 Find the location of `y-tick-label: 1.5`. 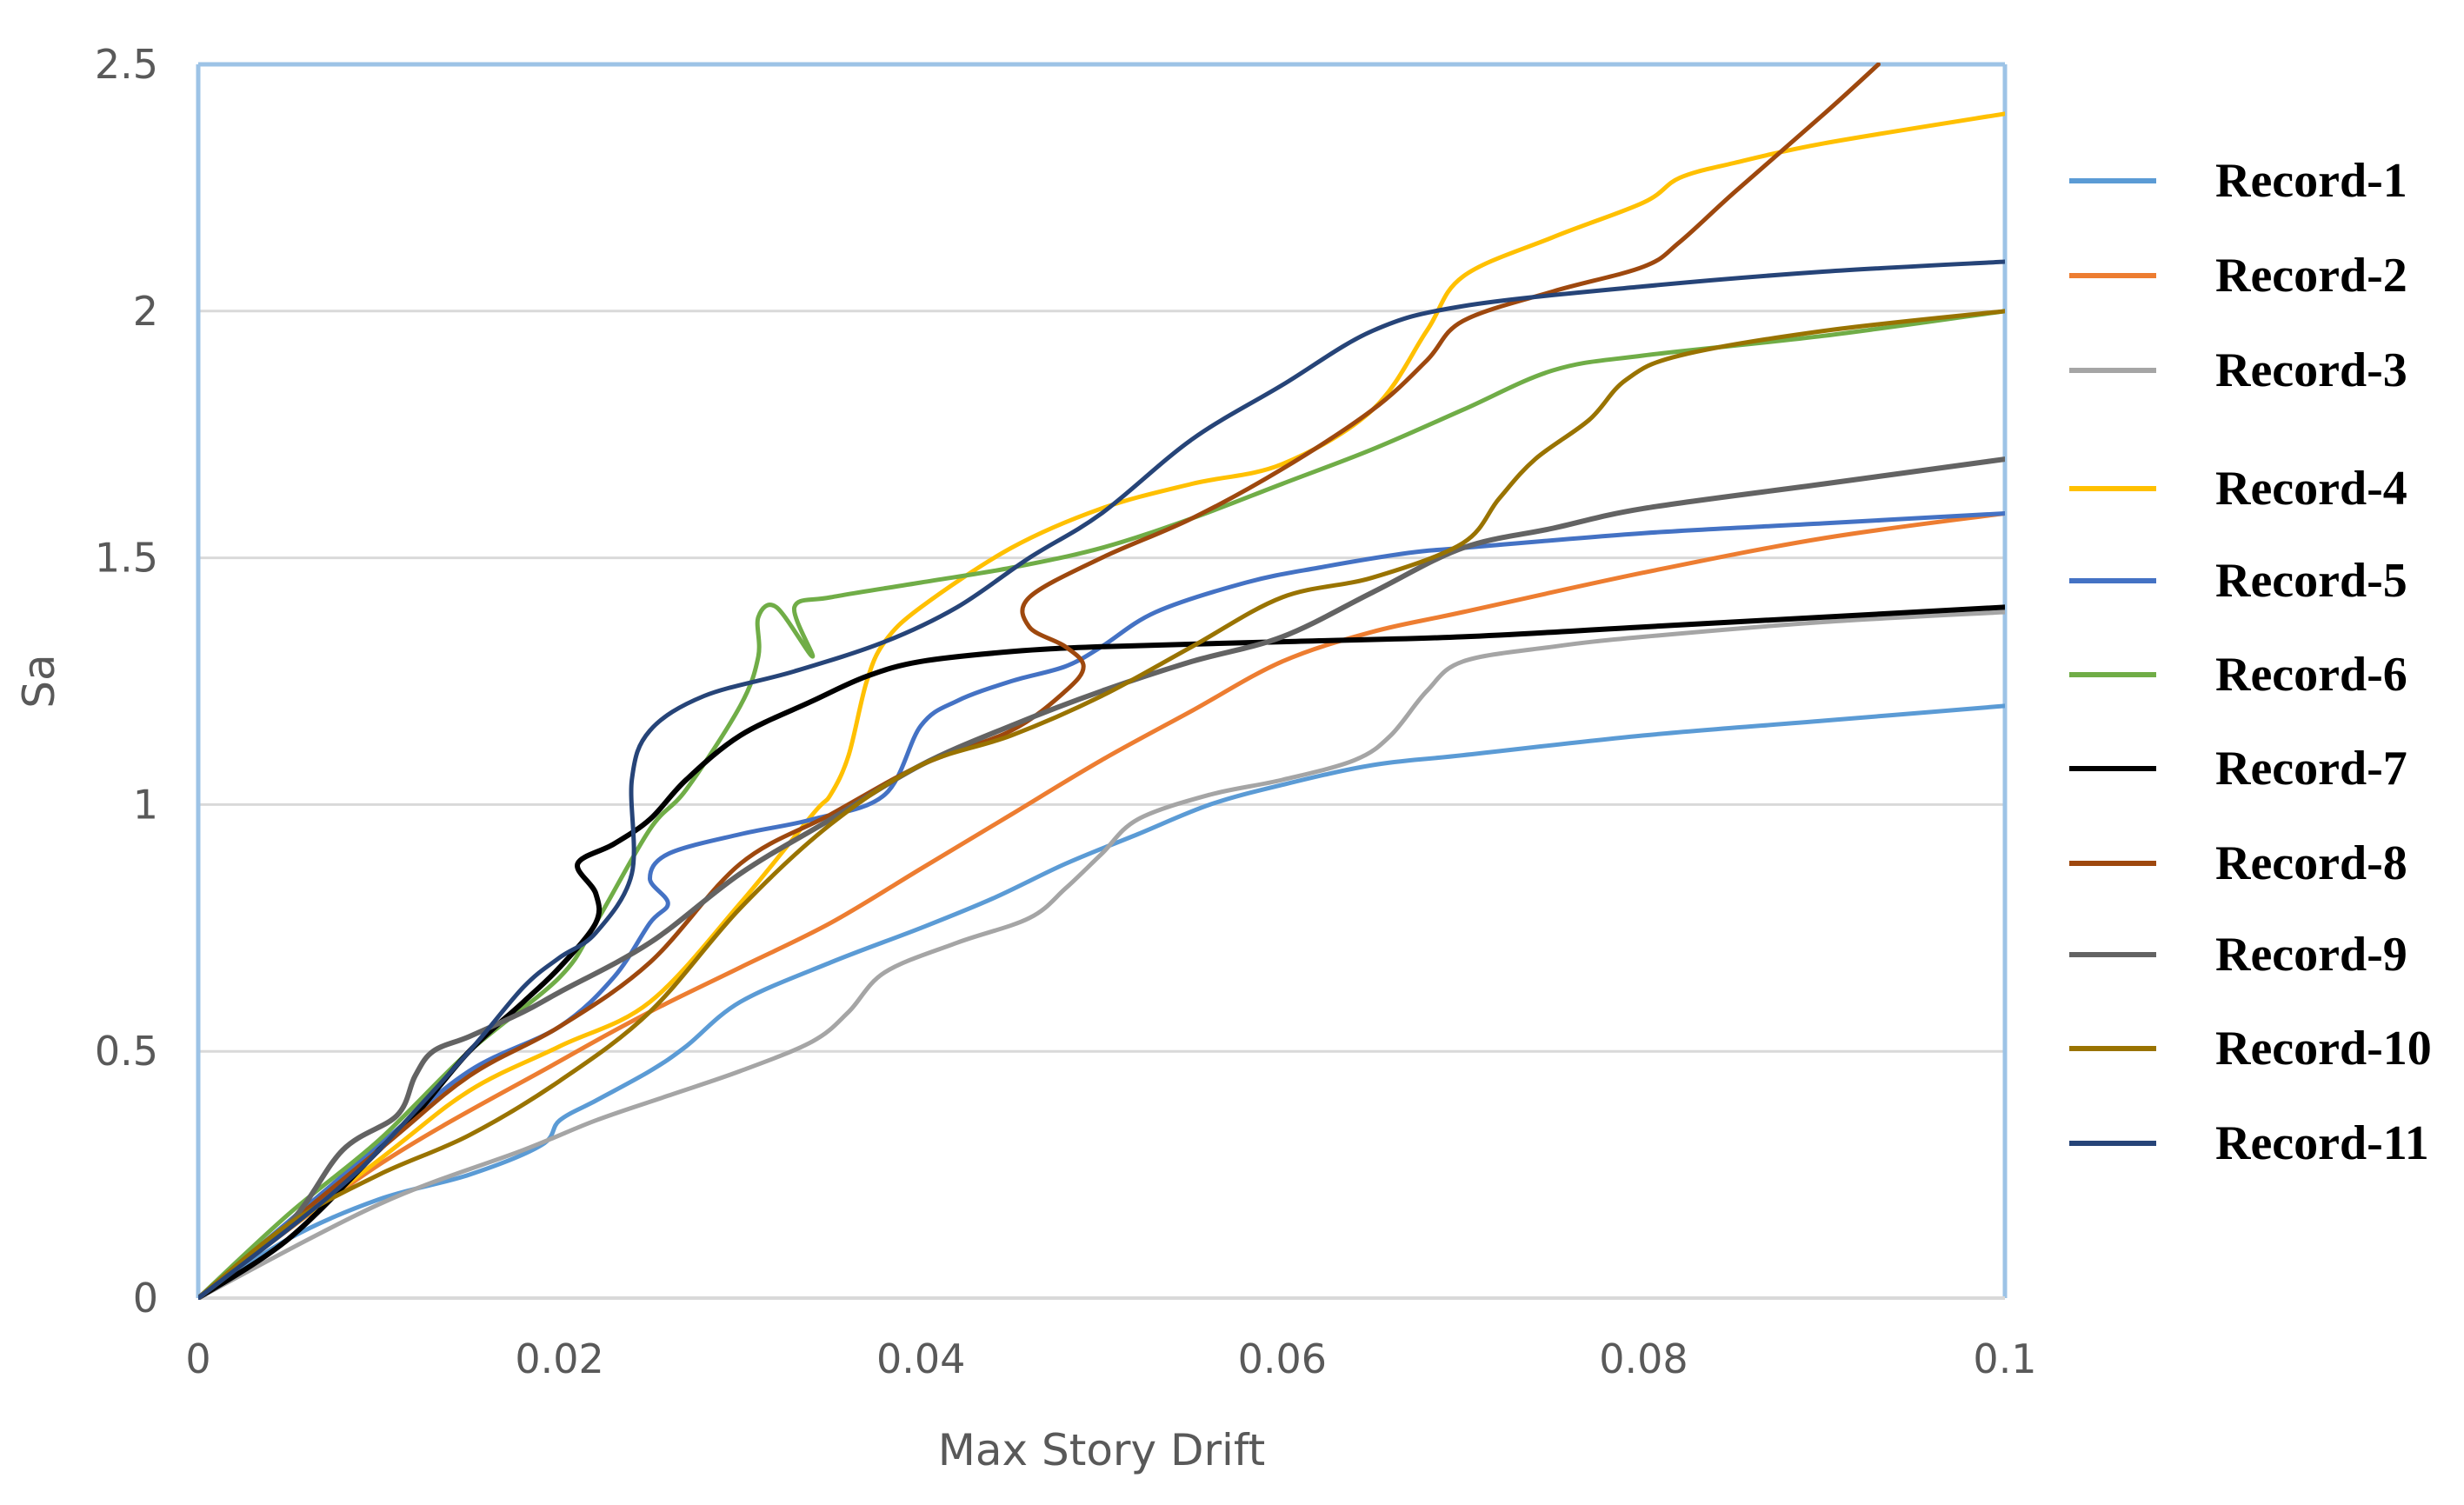

y-tick-label: 1.5 is located at coordinates (126, 558).